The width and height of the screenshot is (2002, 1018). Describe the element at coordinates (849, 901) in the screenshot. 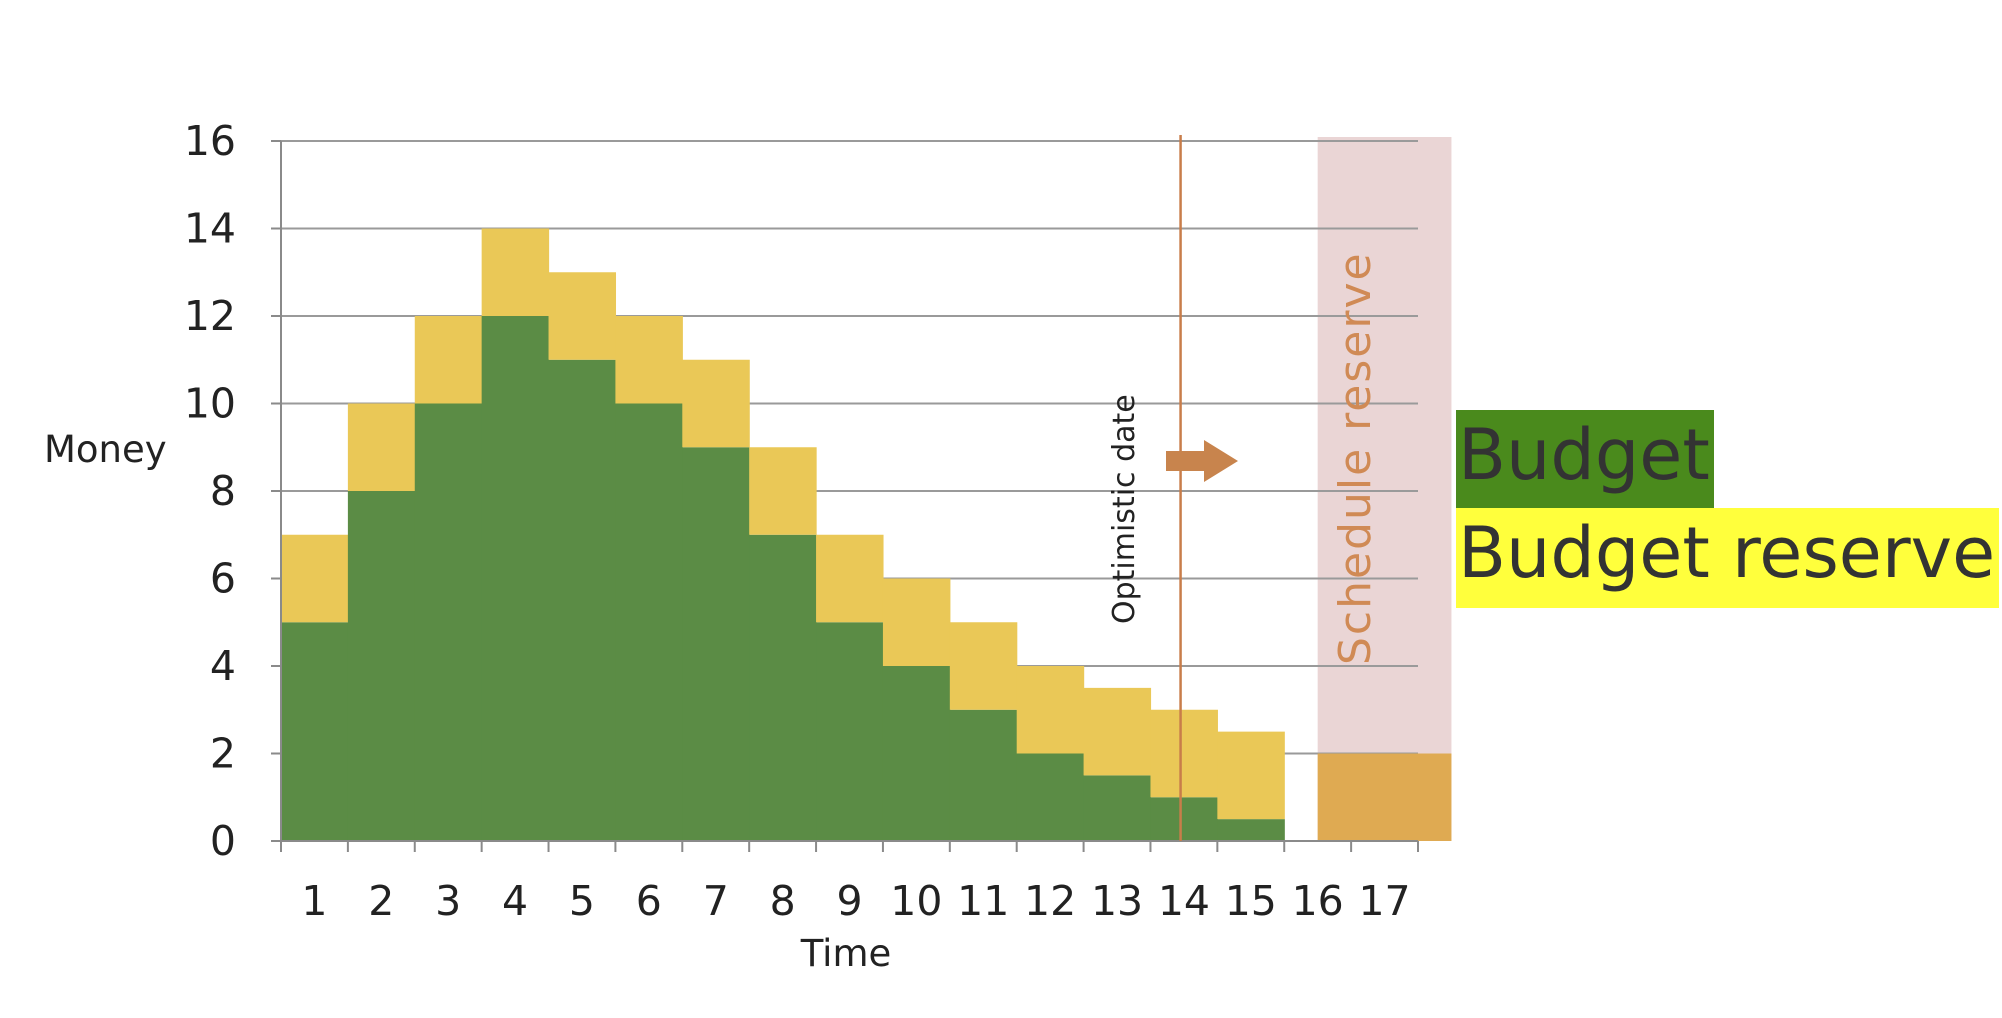

I see `x-tick-label-9: 9` at that location.